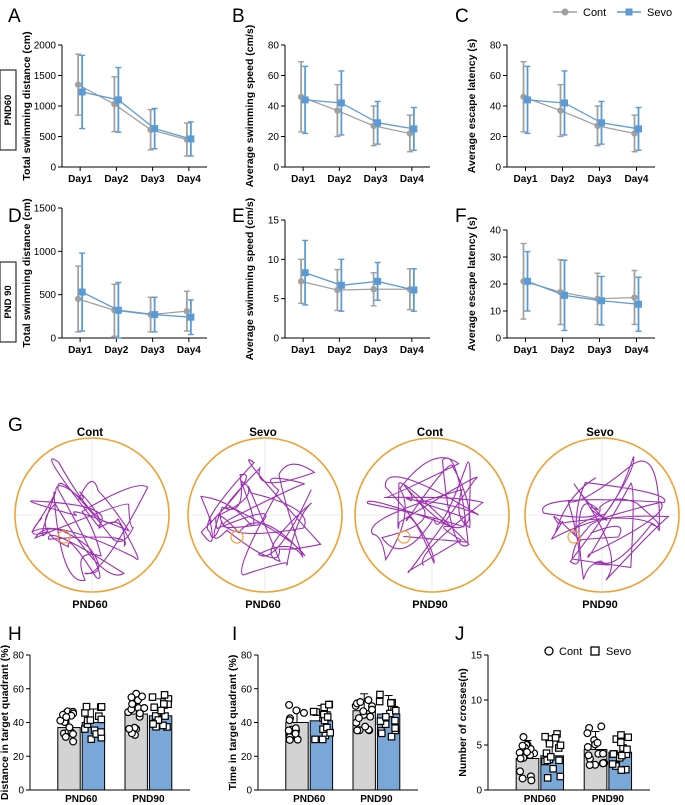 Image resolution: width=685 pixels, height=805 pixels. I want to click on bar-legend-cont-label: Cont, so click(570, 652).